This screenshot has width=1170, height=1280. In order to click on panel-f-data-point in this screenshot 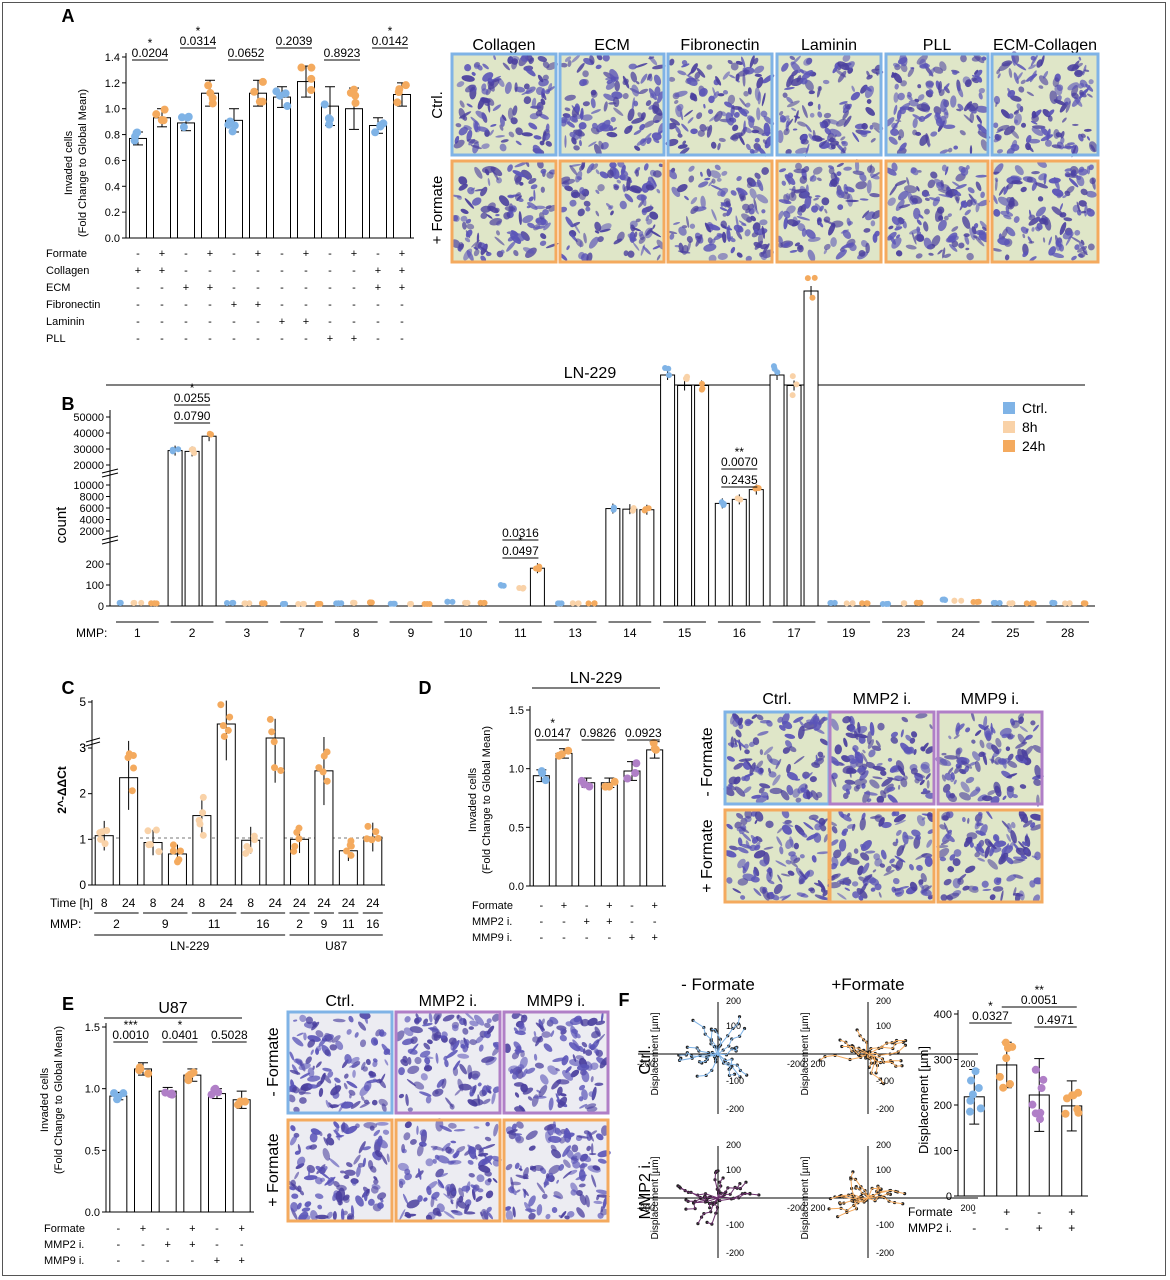, I will do `click(1007, 1048)`.